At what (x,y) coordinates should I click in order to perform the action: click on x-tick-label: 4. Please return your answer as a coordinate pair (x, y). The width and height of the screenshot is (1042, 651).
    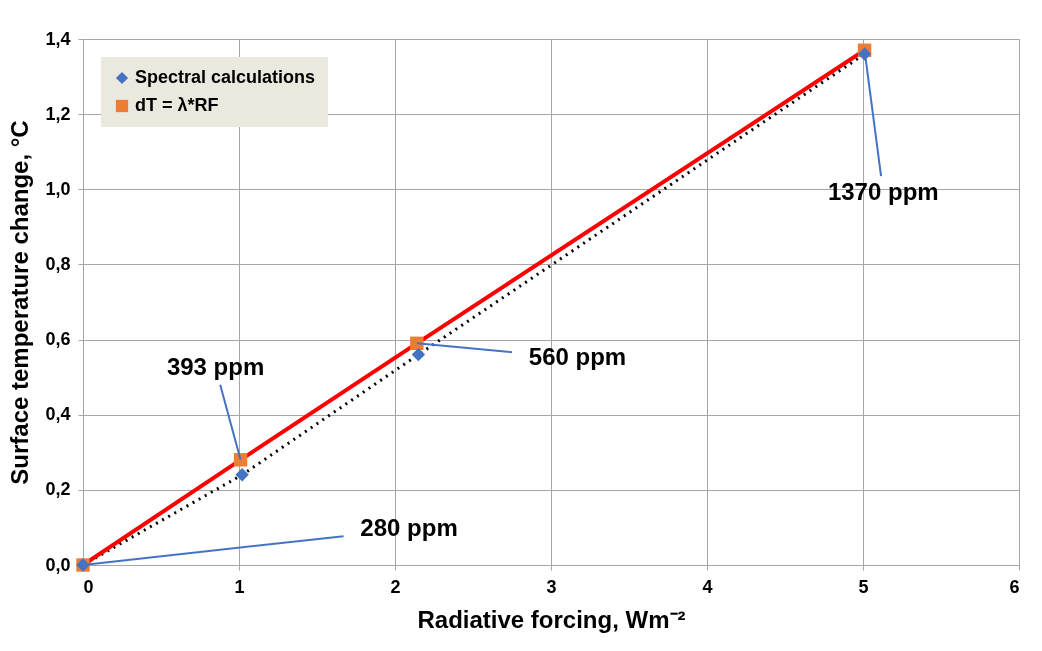
    Looking at the image, I should click on (707, 586).